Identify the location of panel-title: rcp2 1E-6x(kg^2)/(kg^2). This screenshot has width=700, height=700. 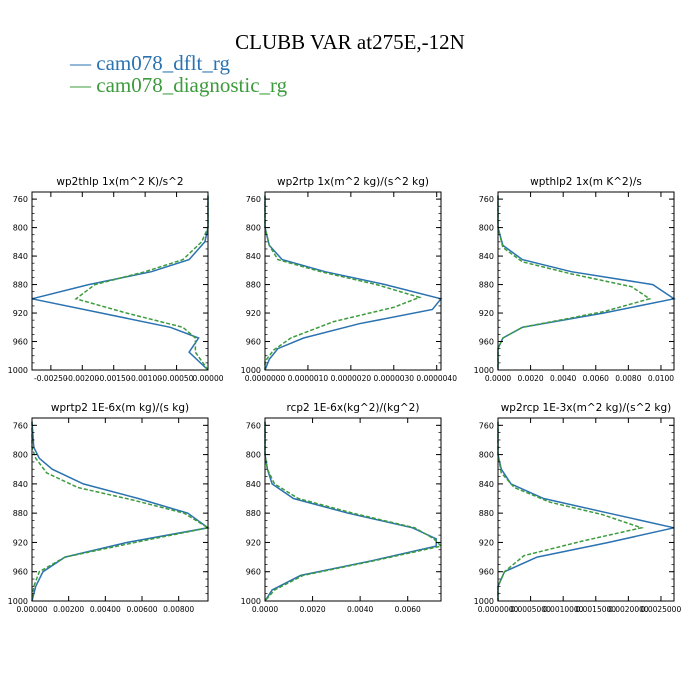
(353, 408).